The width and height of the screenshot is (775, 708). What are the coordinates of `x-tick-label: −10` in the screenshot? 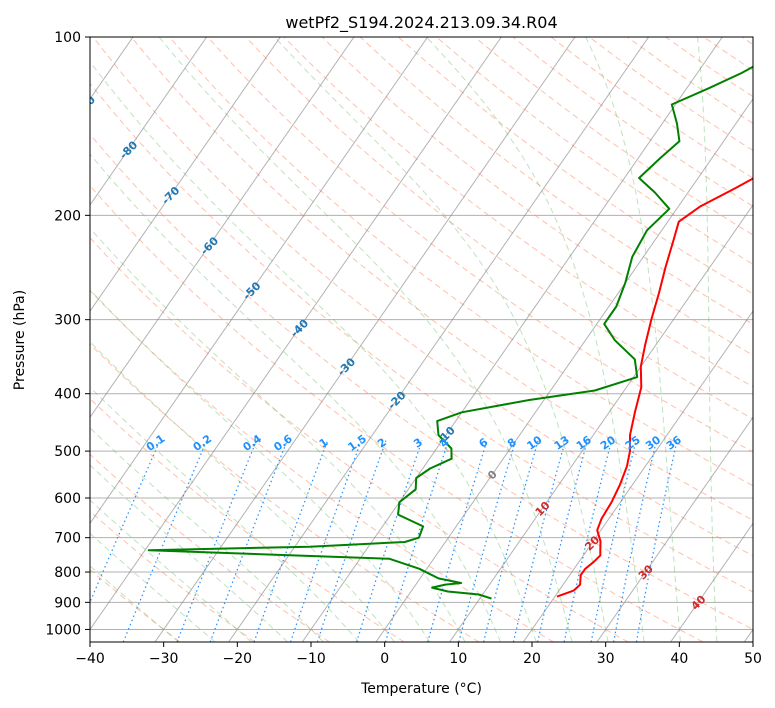 It's located at (311, 659).